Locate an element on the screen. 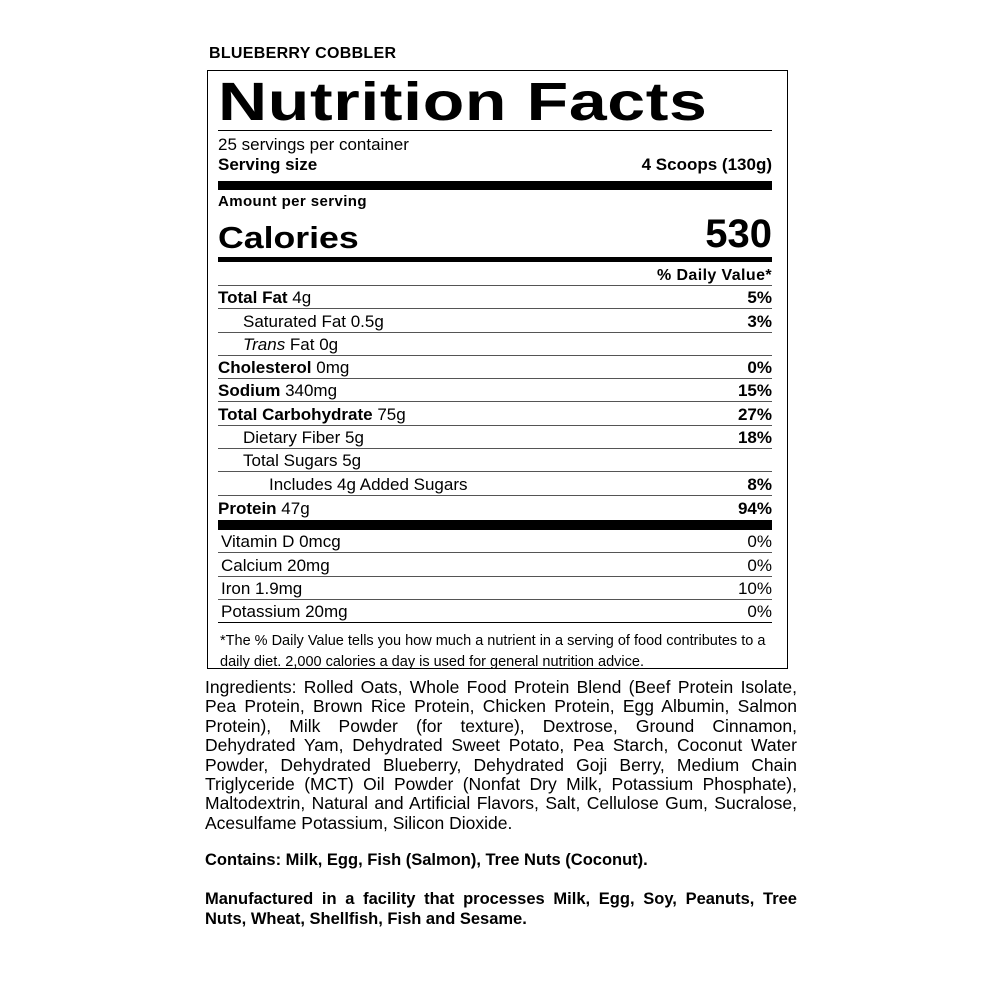 Image resolution: width=1001 pixels, height=1001 pixels. daily-value-header: % Daily Value* is located at coordinates (495, 274).